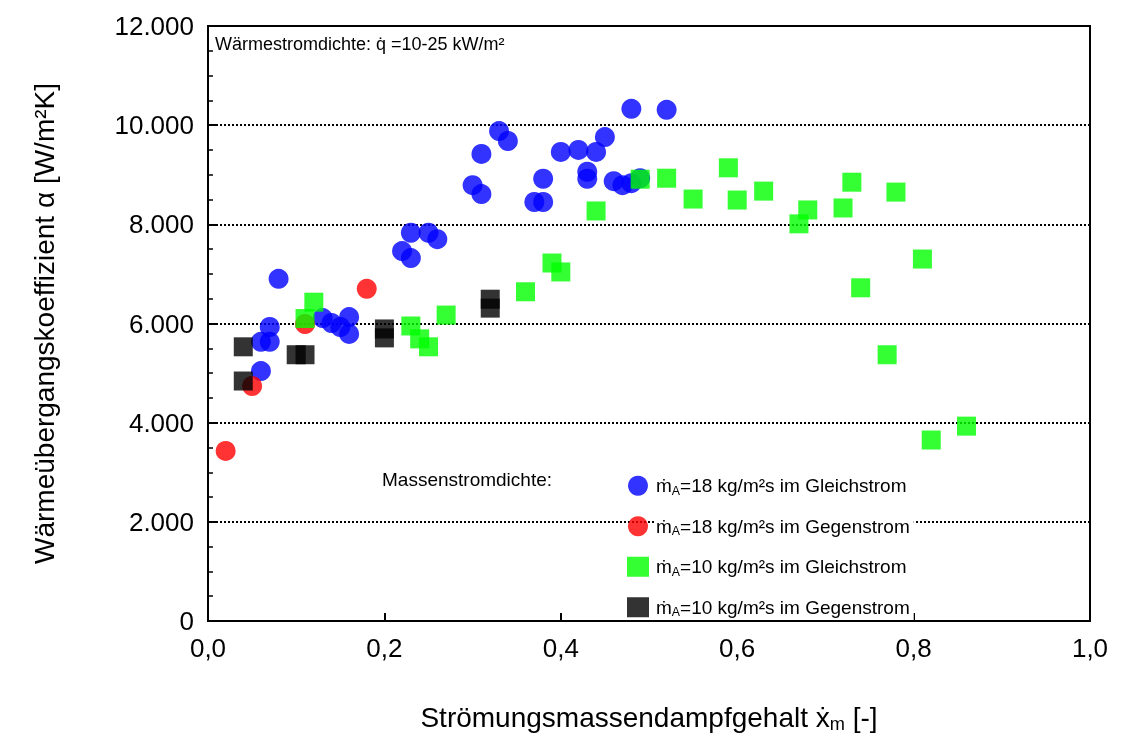 The width and height of the screenshot is (1122, 756). Describe the element at coordinates (161, 323) in the screenshot. I see `y-tick-label: 6.000` at that location.